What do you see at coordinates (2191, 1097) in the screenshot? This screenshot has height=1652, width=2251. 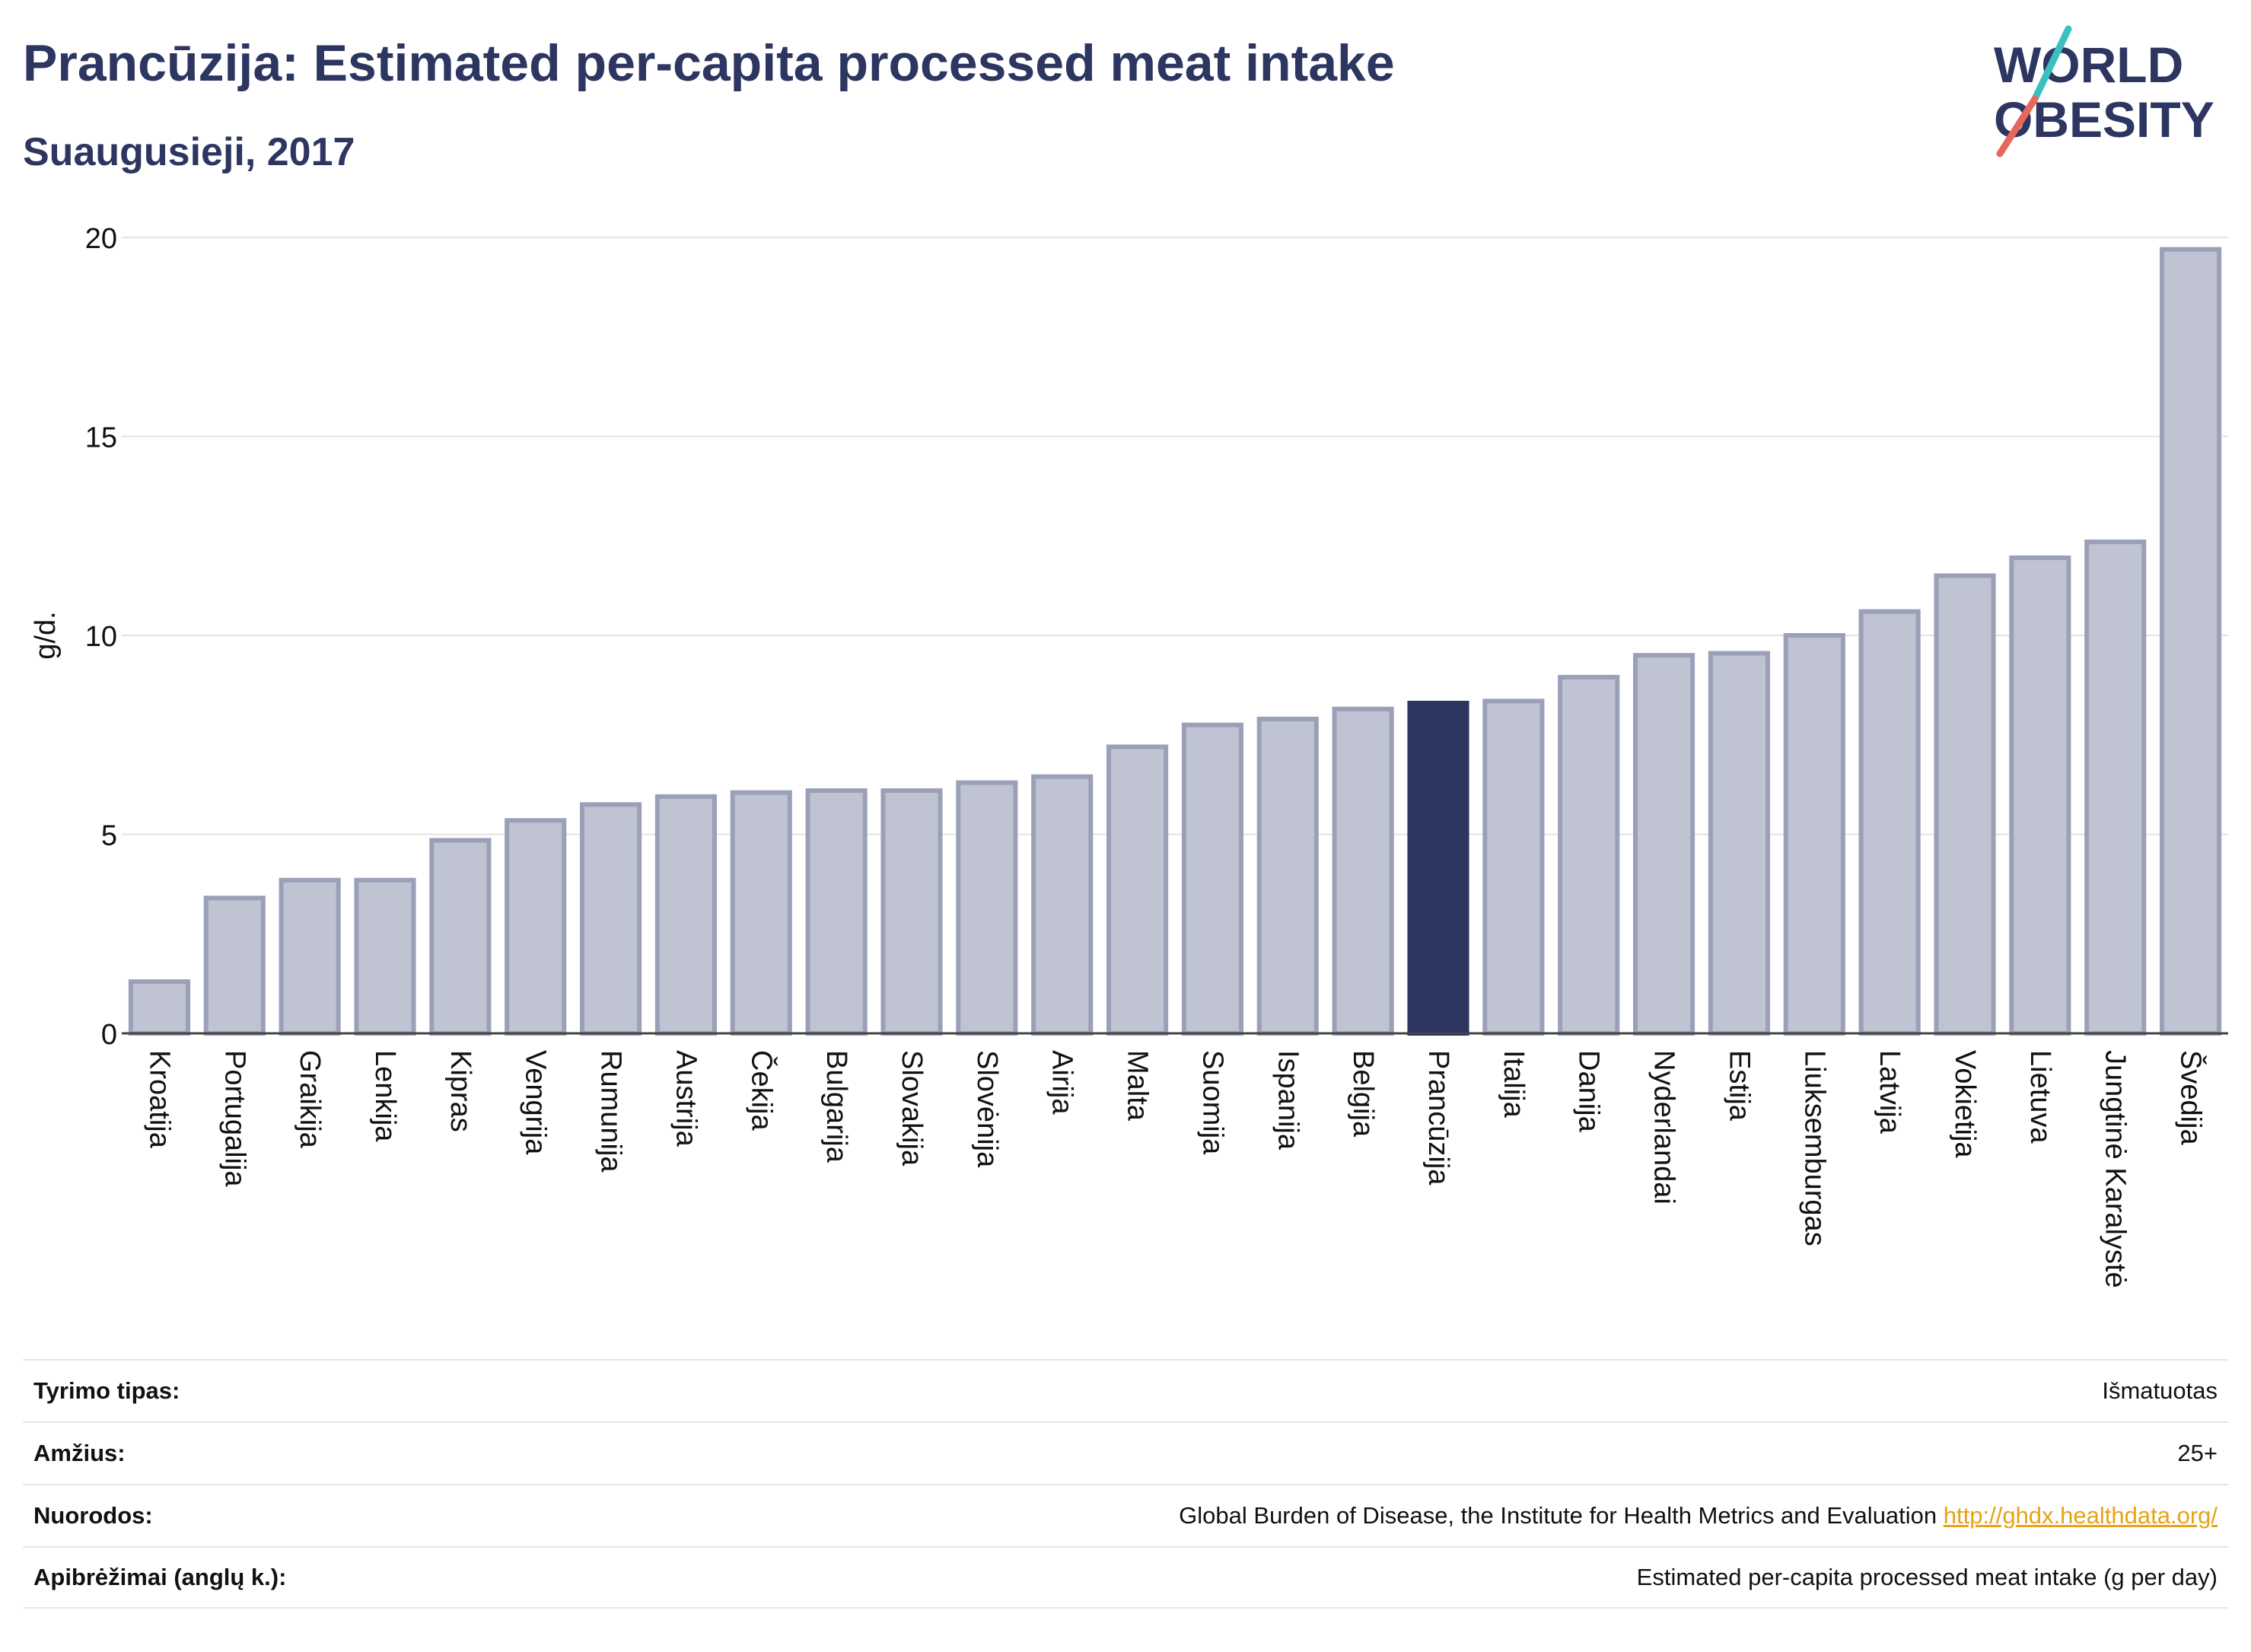 I see `x-tick-label: Švedija` at bounding box center [2191, 1097].